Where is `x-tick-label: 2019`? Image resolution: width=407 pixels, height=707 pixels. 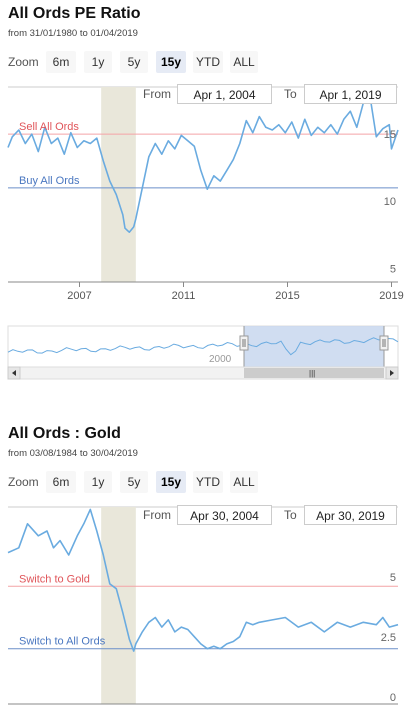
x-tick-label: 2019 is located at coordinates (391, 296).